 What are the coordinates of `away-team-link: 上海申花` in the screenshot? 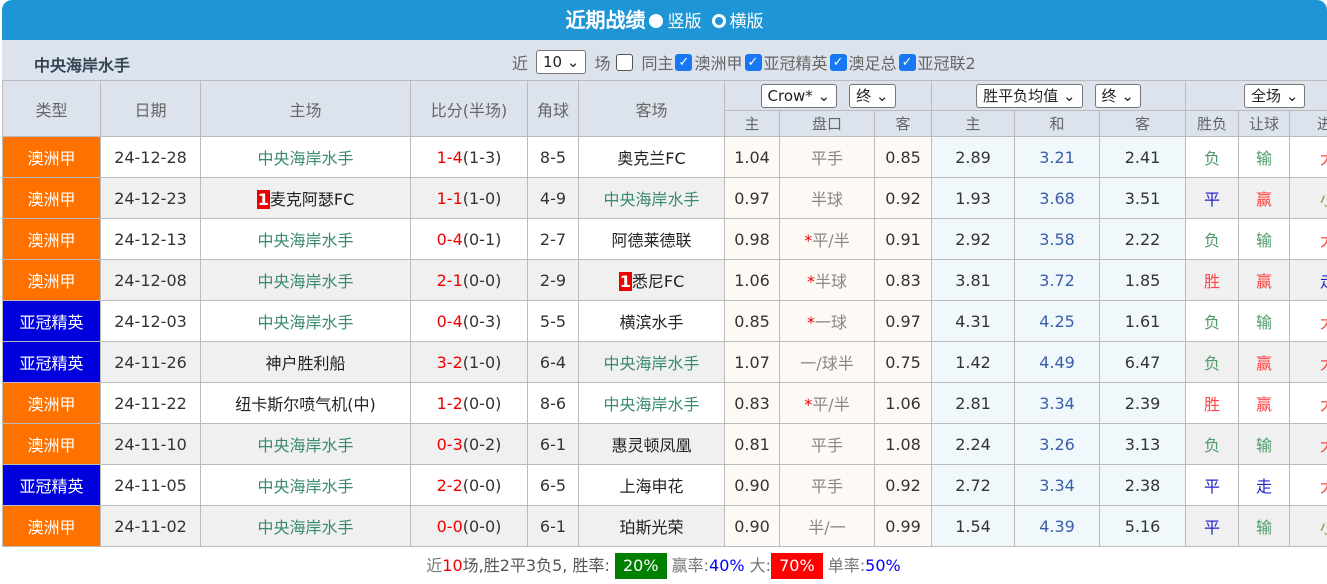 It's located at (651, 486).